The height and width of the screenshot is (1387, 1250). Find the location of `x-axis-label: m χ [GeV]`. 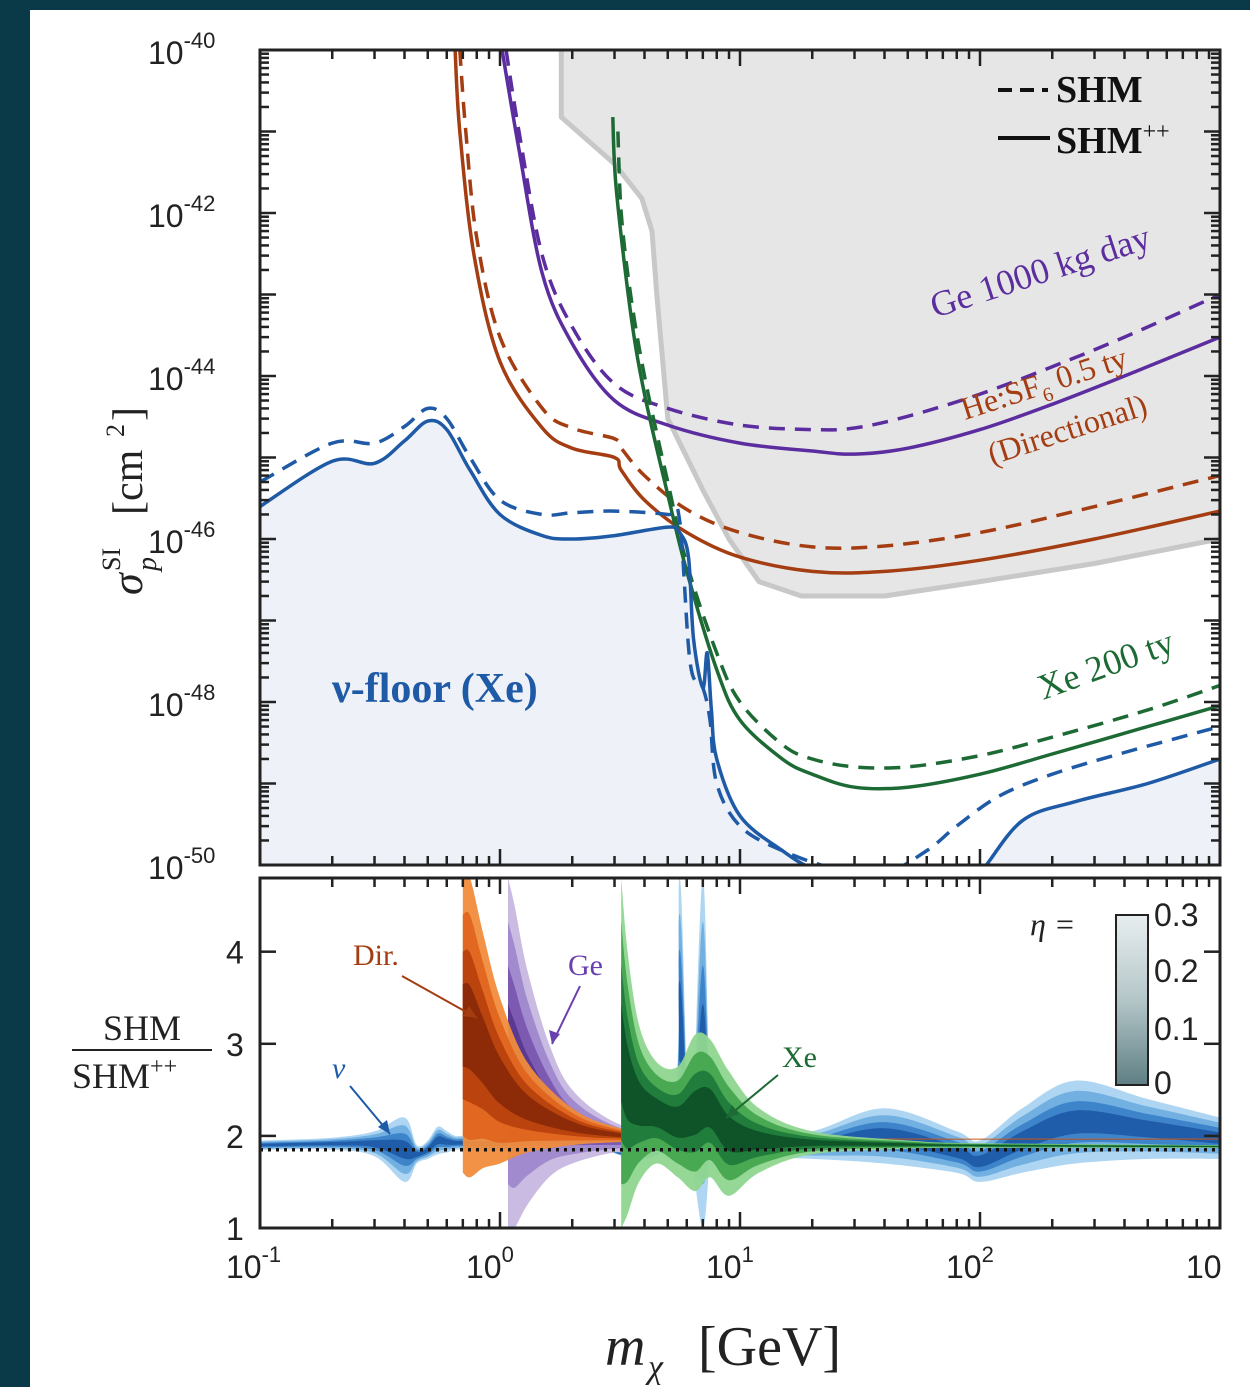

x-axis-label: m χ [GeV] is located at coordinates (723, 1351).